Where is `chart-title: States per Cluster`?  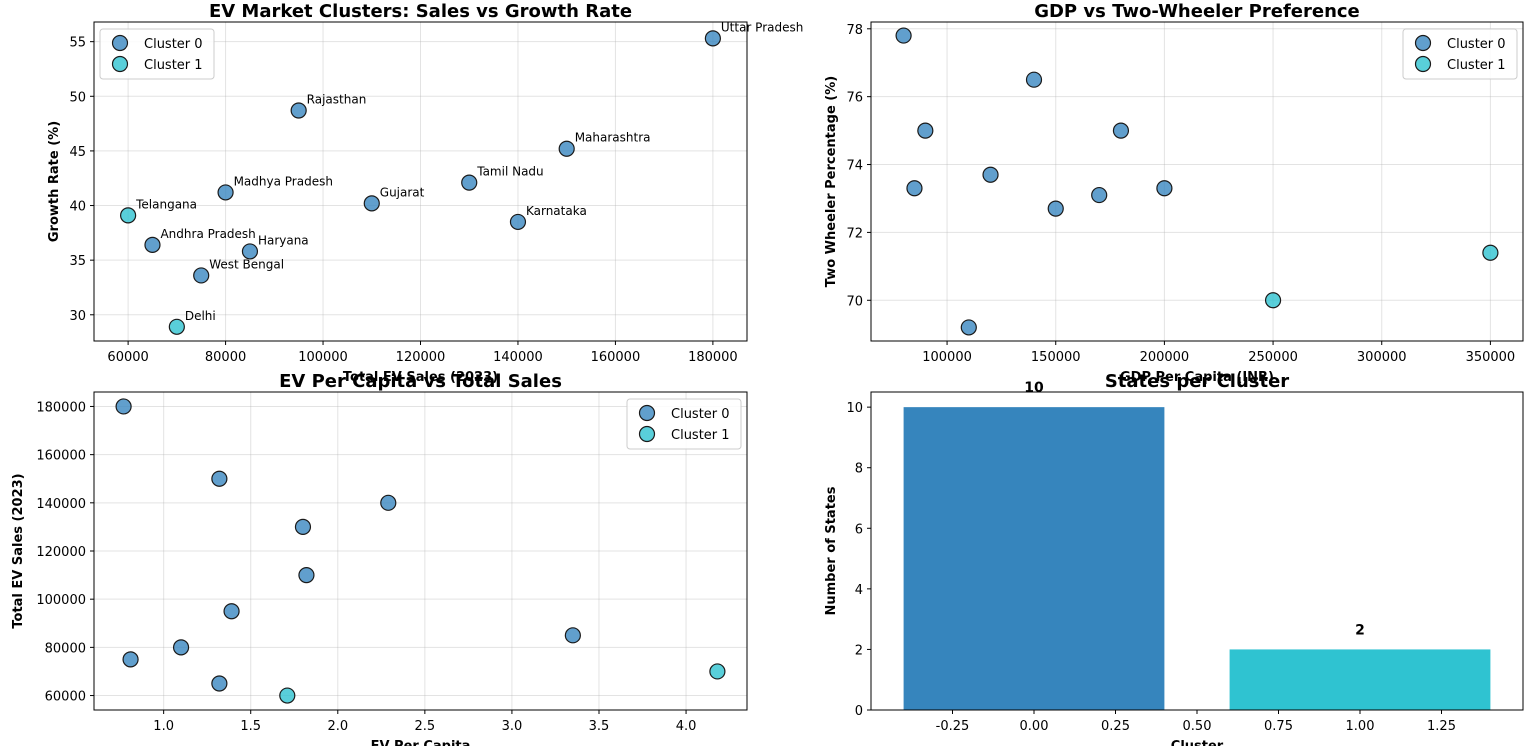
chart-title: States per Cluster is located at coordinates (1197, 381).